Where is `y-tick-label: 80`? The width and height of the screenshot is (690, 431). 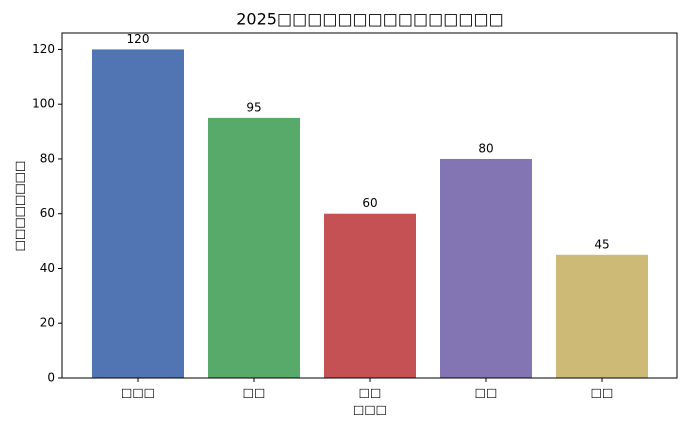 y-tick-label: 80 is located at coordinates (47, 158).